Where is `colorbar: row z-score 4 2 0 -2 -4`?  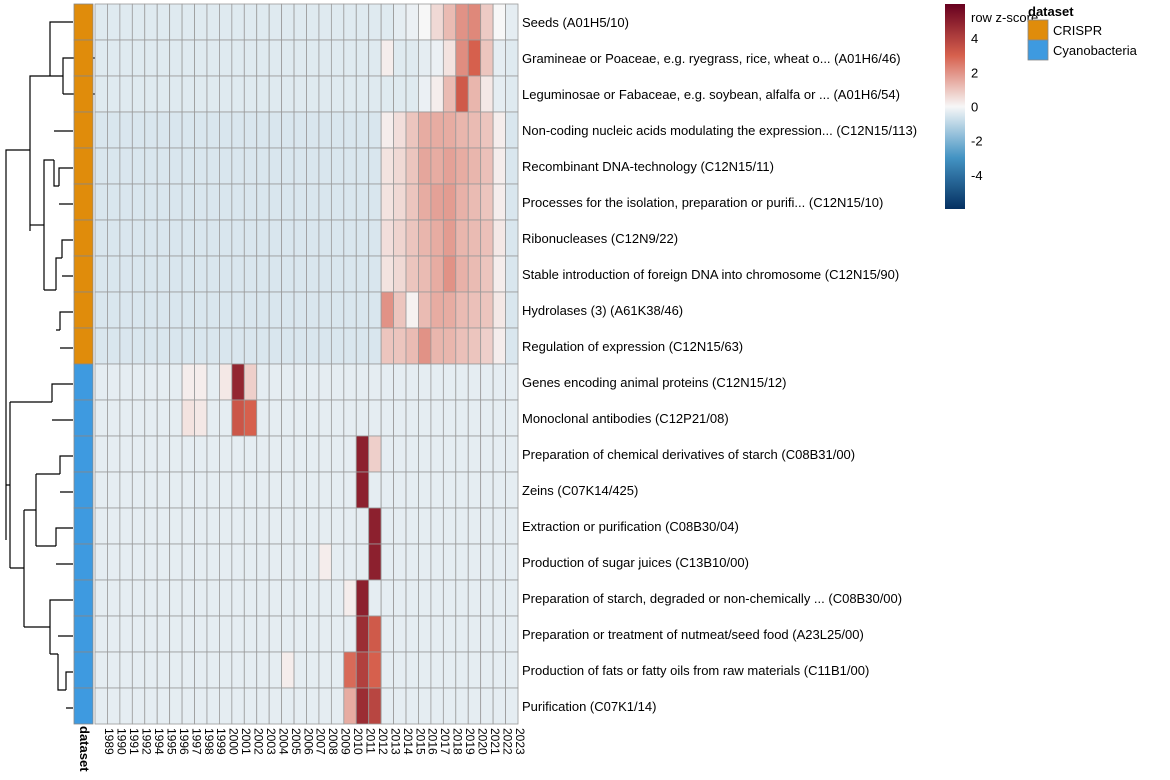 colorbar: row z-score 4 2 0 -2 -4 is located at coordinates (991, 106).